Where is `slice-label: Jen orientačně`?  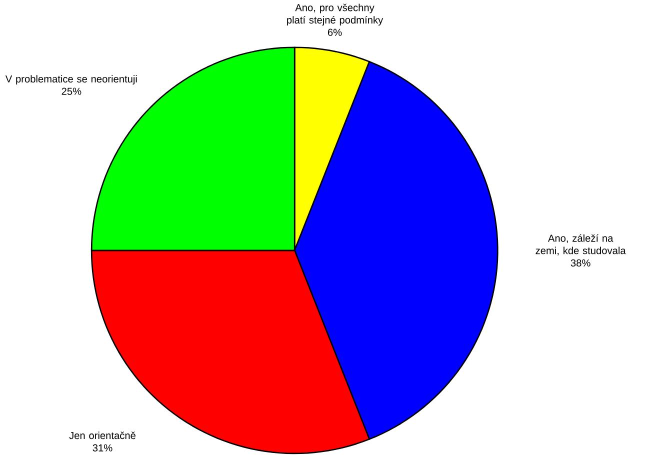 slice-label: Jen orientačně is located at coordinates (102, 436).